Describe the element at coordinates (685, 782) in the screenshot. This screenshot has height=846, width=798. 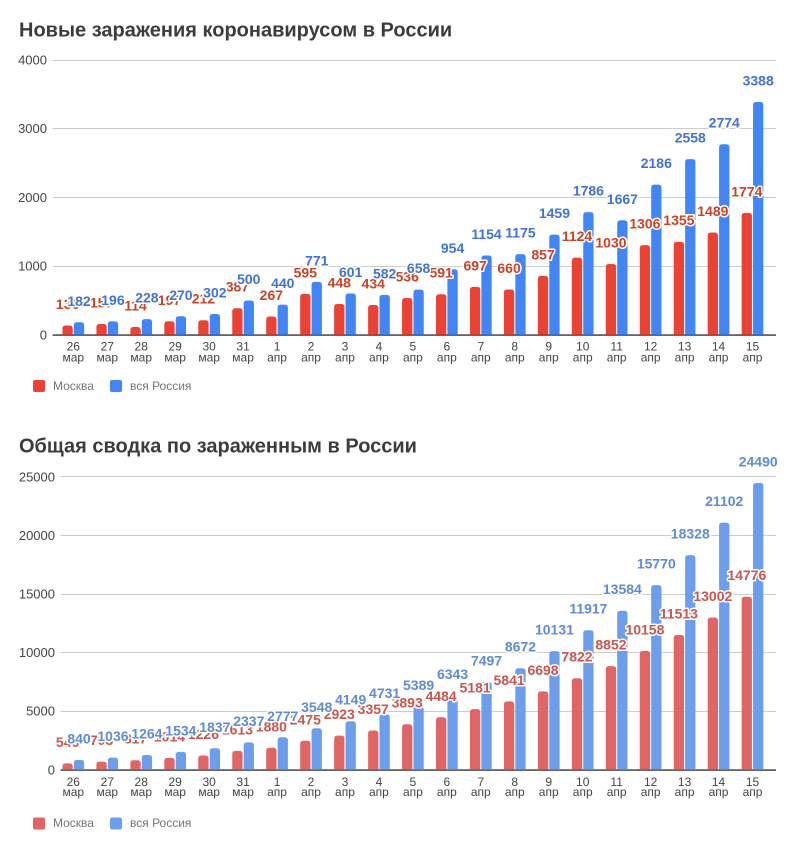
I see `svg-text: 13` at that location.